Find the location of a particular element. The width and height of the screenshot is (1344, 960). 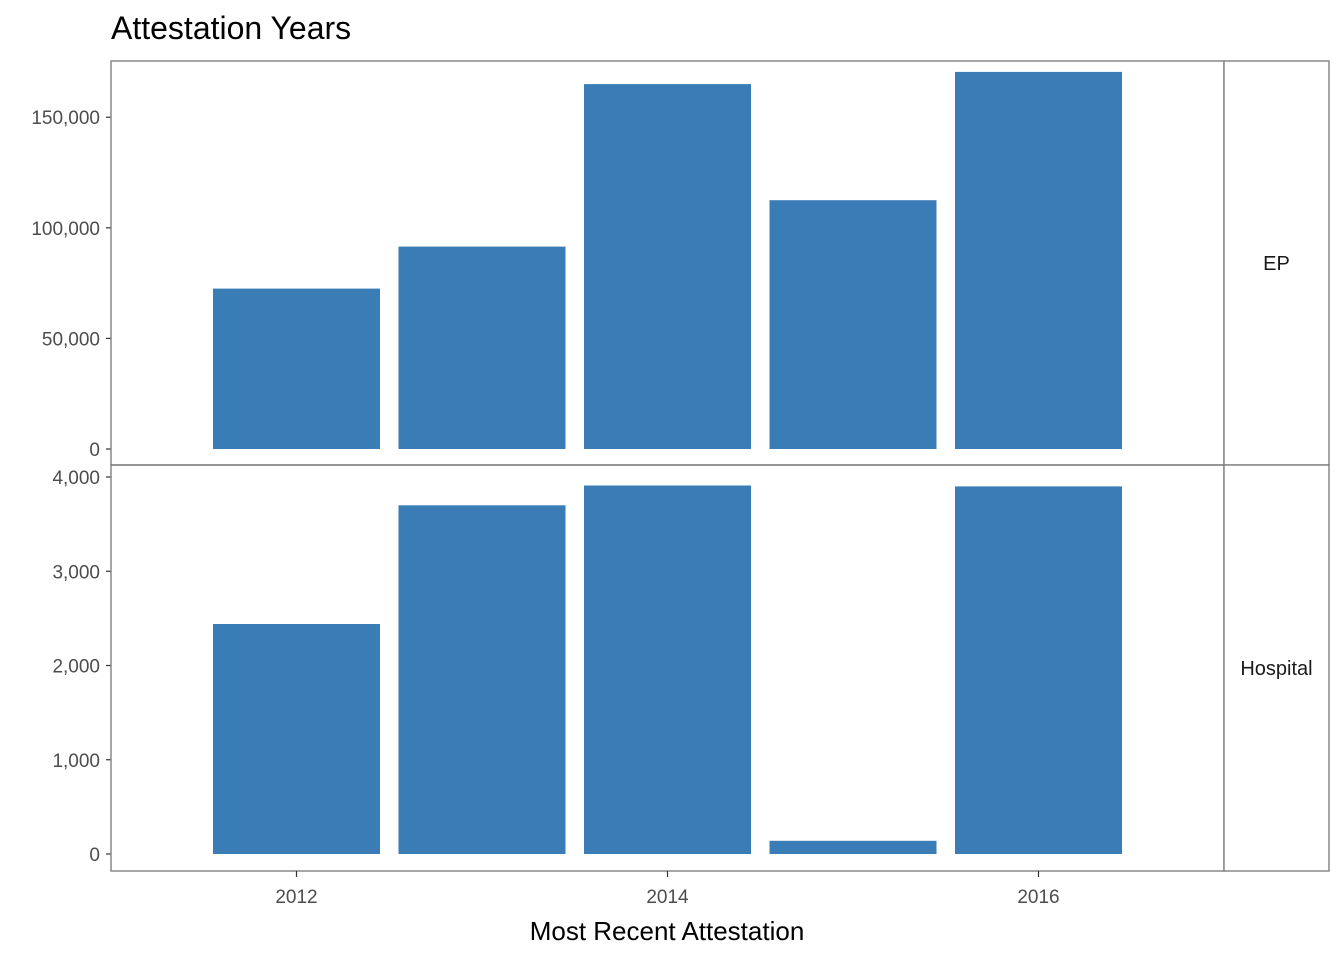

bar-hospital-2013 is located at coordinates (482, 679).